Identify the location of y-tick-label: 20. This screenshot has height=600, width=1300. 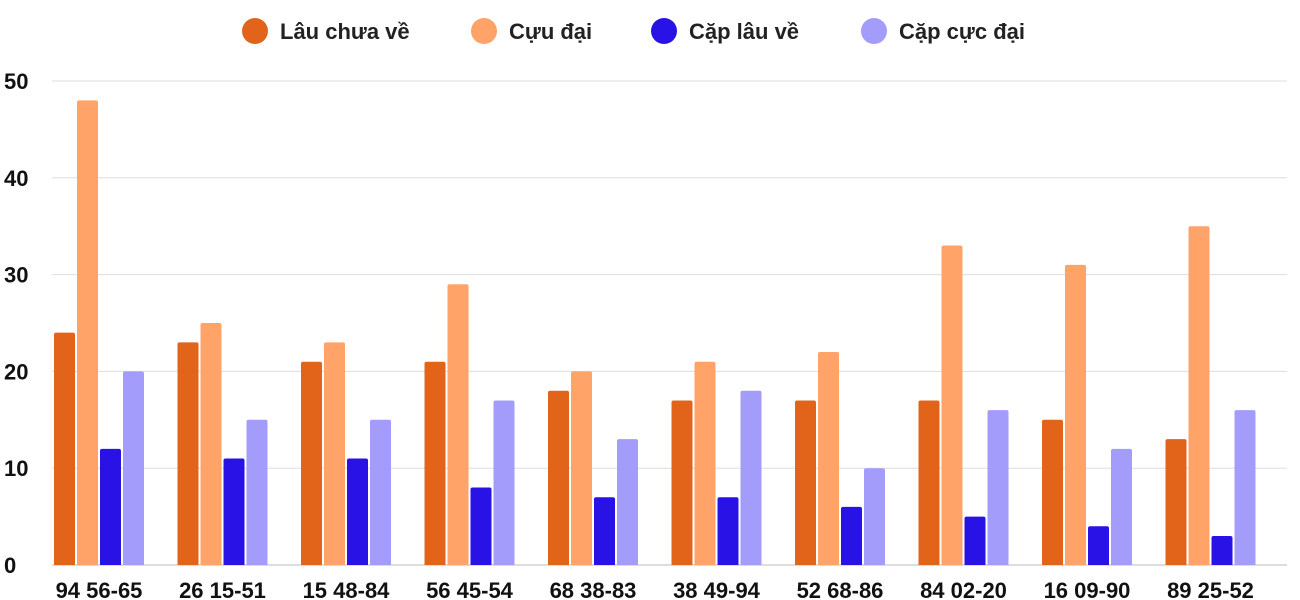
(16, 371).